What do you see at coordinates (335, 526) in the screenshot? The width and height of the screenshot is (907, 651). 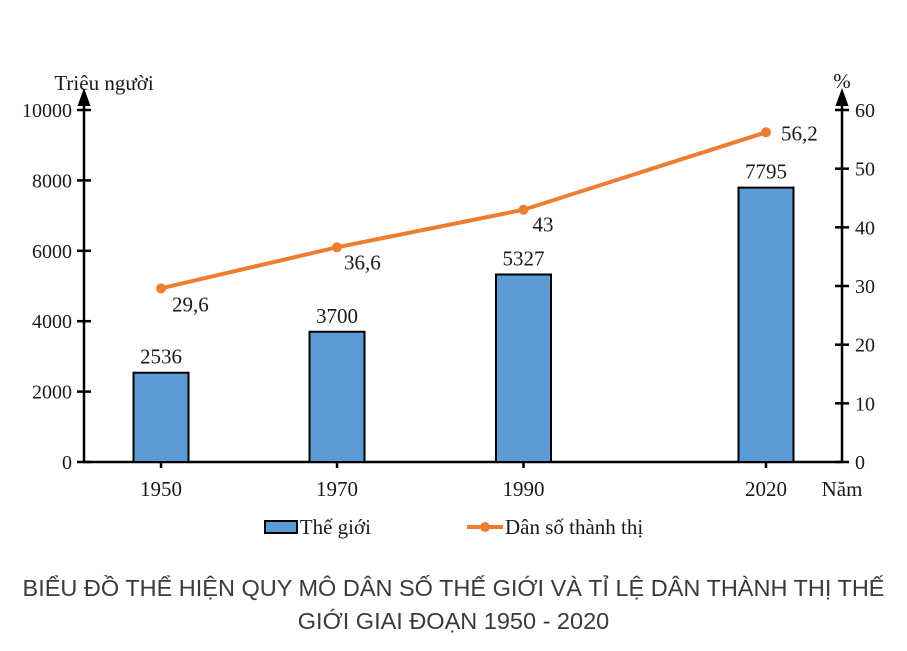 I see `legend-label-world: Thế giới` at bounding box center [335, 526].